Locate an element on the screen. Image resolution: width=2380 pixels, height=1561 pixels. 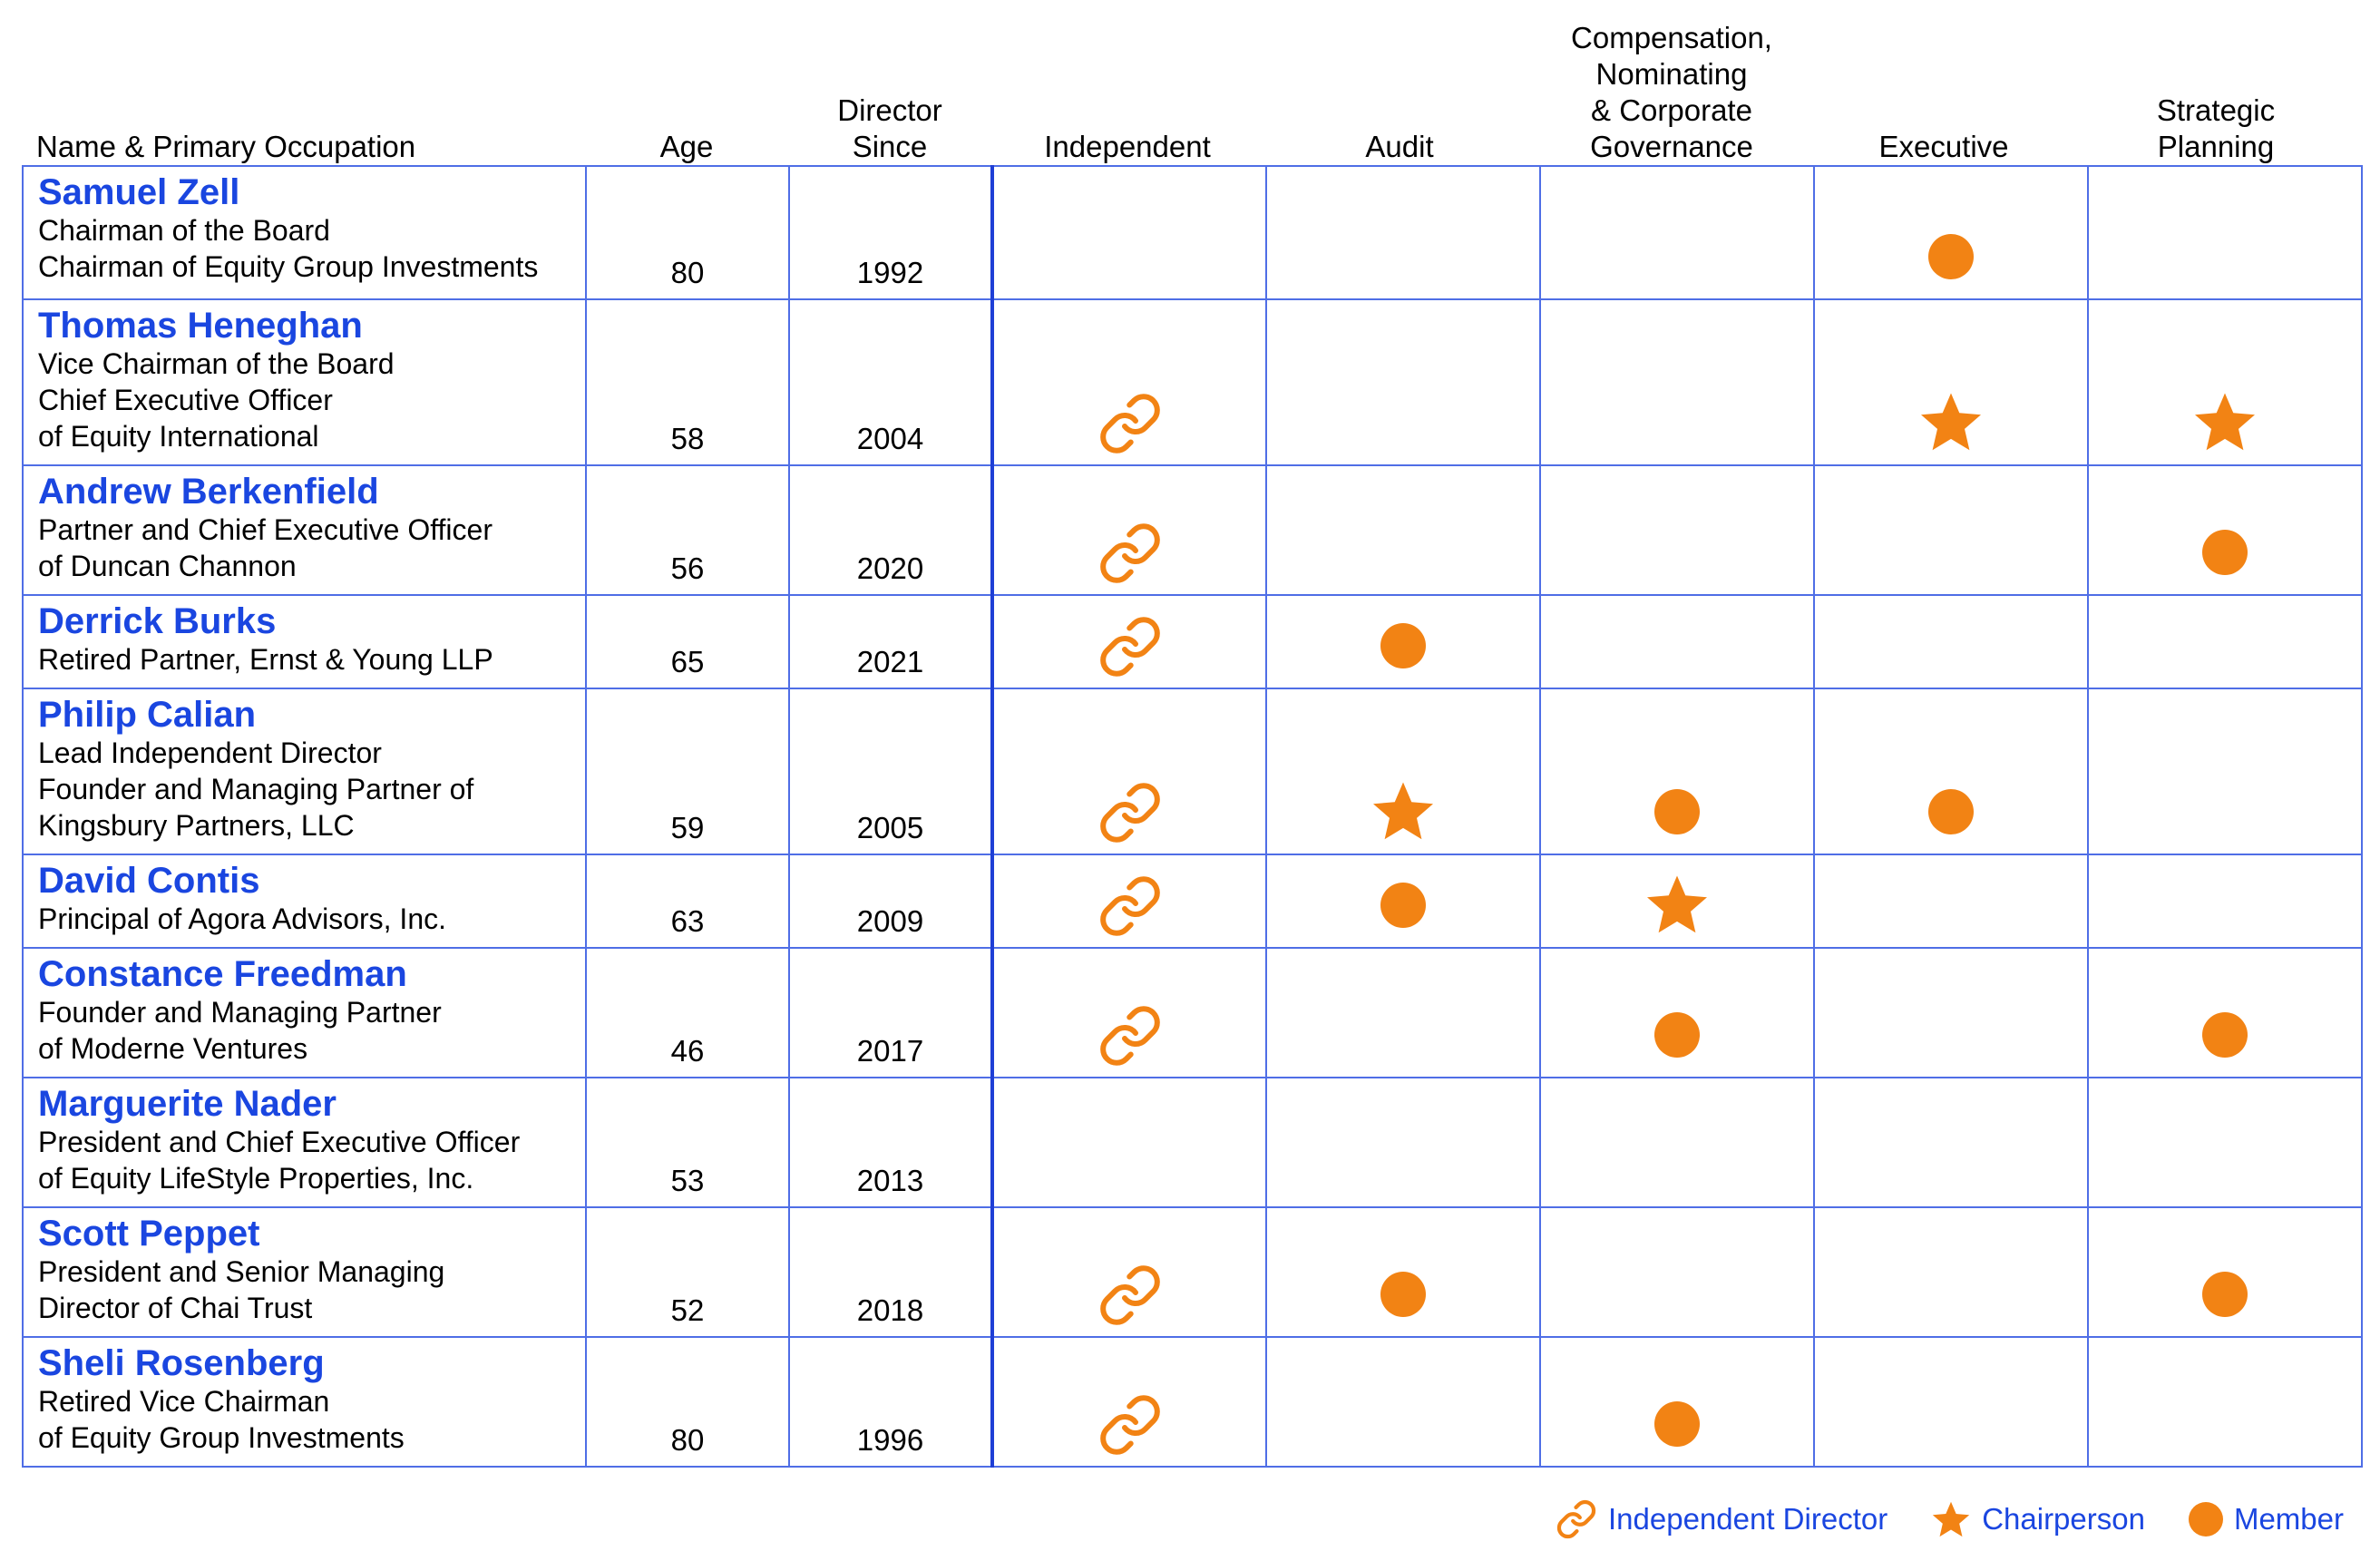
director-since-cell: 1996 is located at coordinates (891, 1402).